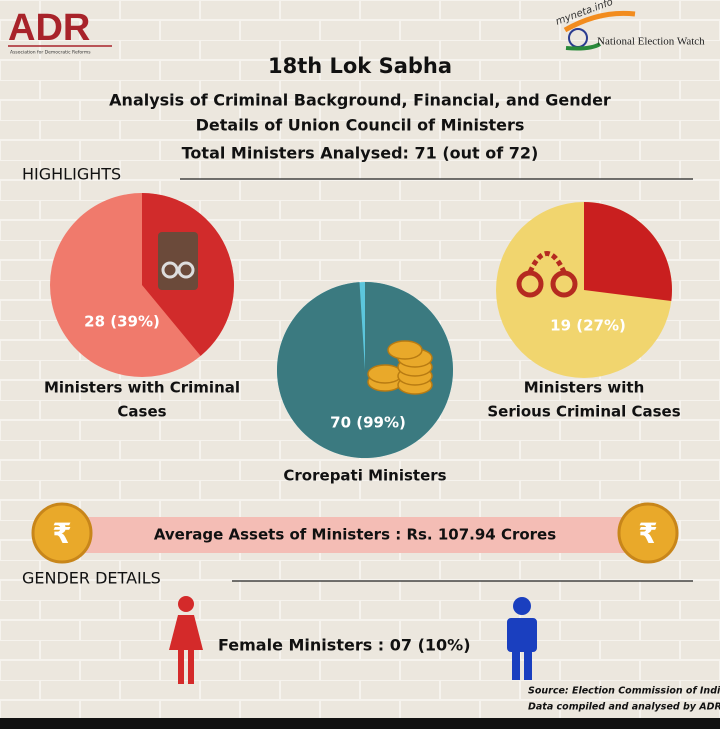 This screenshot has width=720, height=729. I want to click on coin-icon, so click(400, 367).